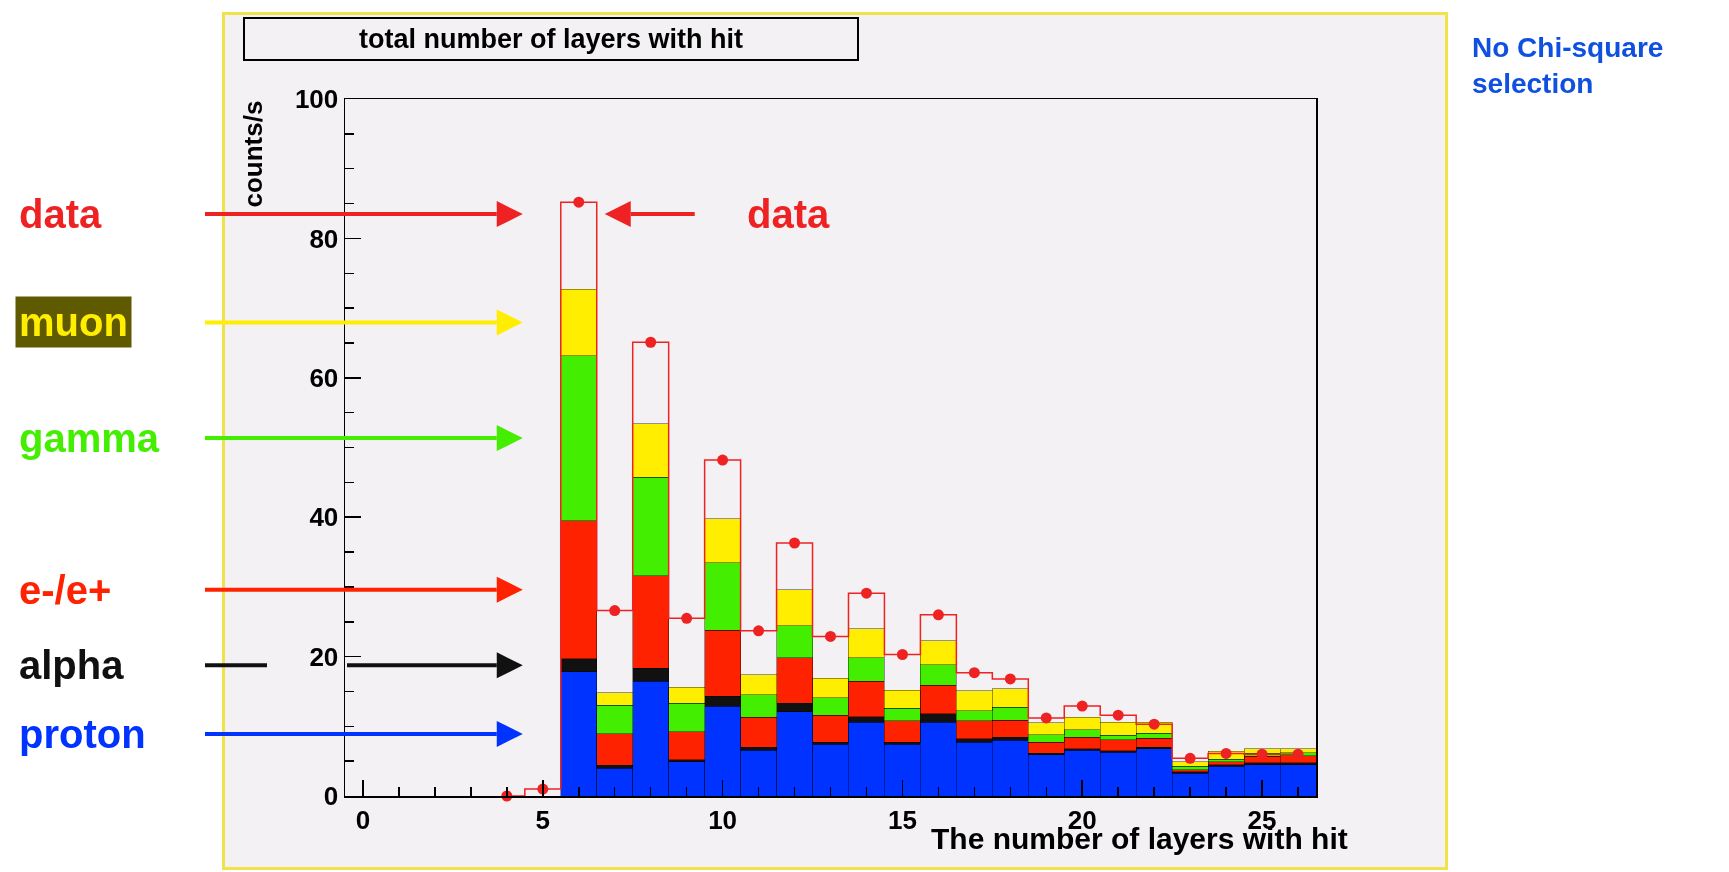  Describe the element at coordinates (316, 99) in the screenshot. I see `y-tick-label: 100` at that location.